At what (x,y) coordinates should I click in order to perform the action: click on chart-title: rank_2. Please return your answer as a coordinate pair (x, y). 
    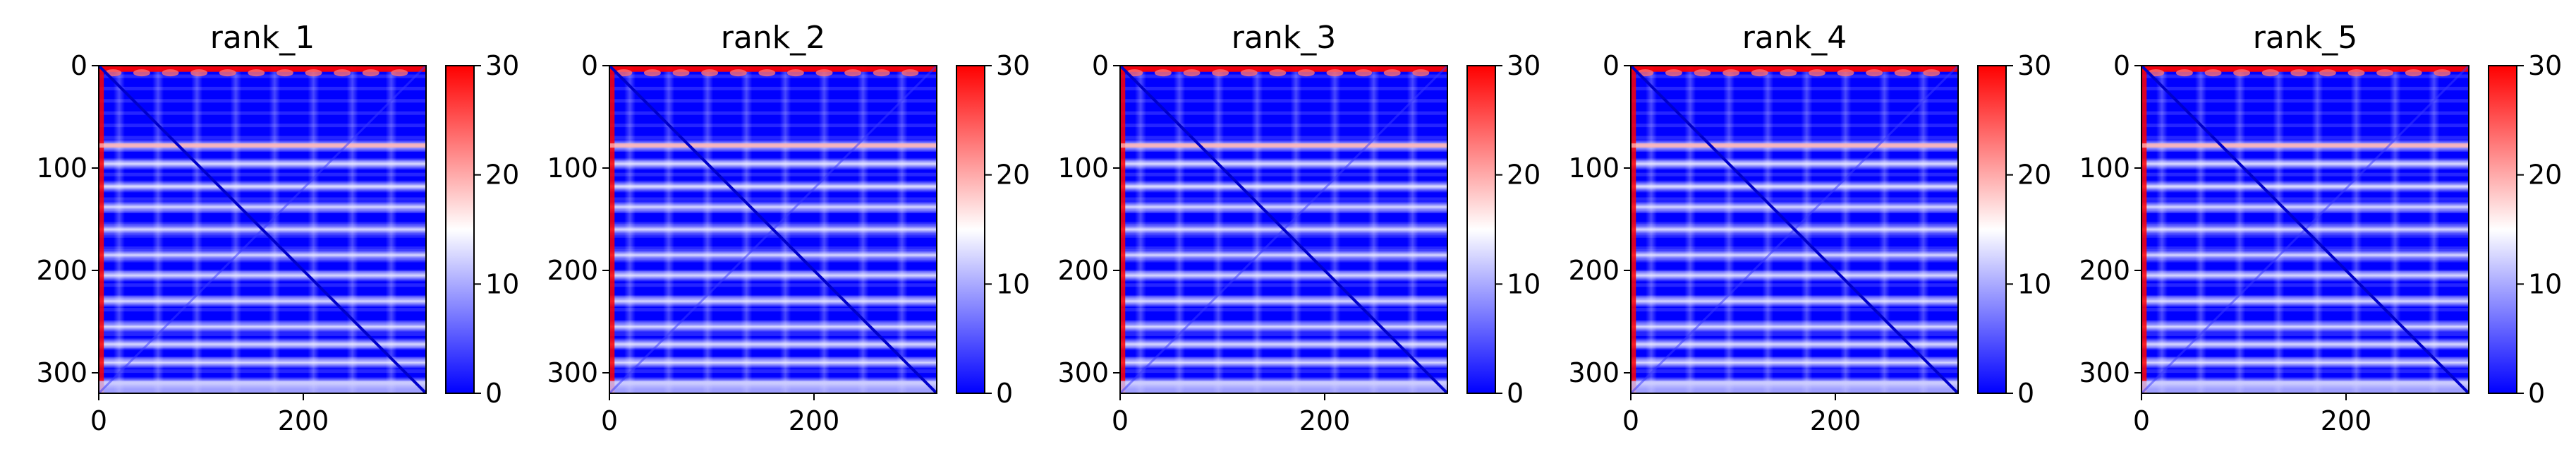
    Looking at the image, I should click on (773, 38).